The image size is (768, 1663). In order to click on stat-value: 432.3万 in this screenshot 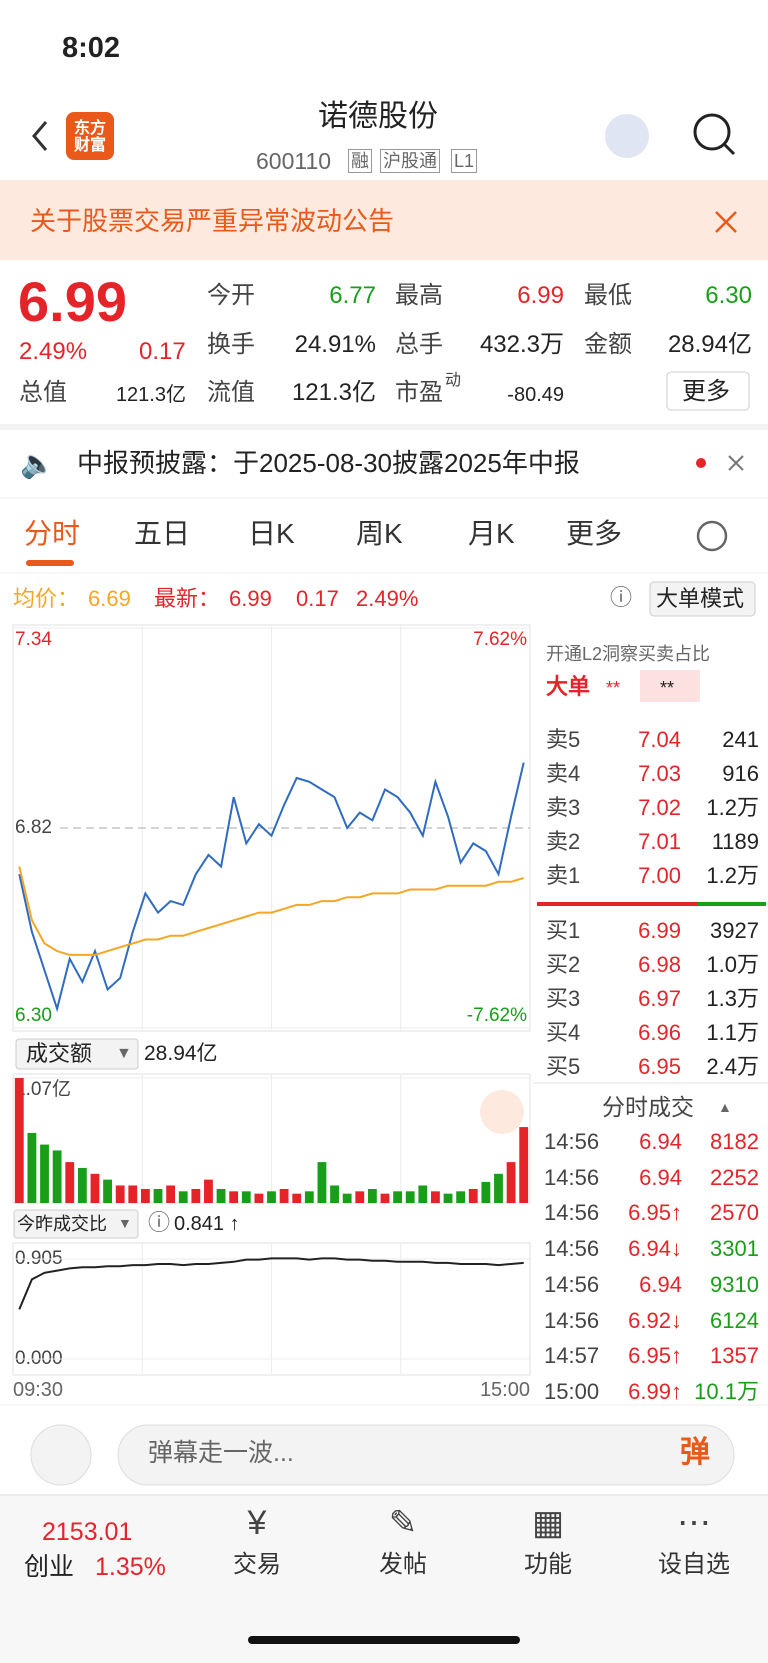, I will do `click(521, 344)`.